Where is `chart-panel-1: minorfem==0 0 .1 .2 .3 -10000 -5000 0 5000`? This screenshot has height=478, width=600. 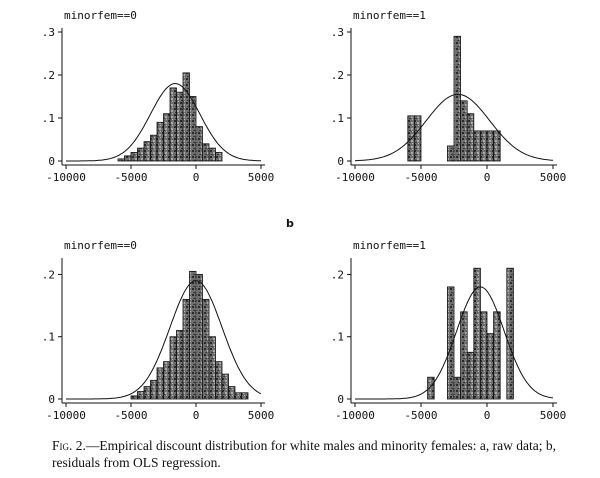
chart-panel-1: minorfem==0 0 .1 .2 .3 -10000 -5000 0 5000 is located at coordinates (158, 96).